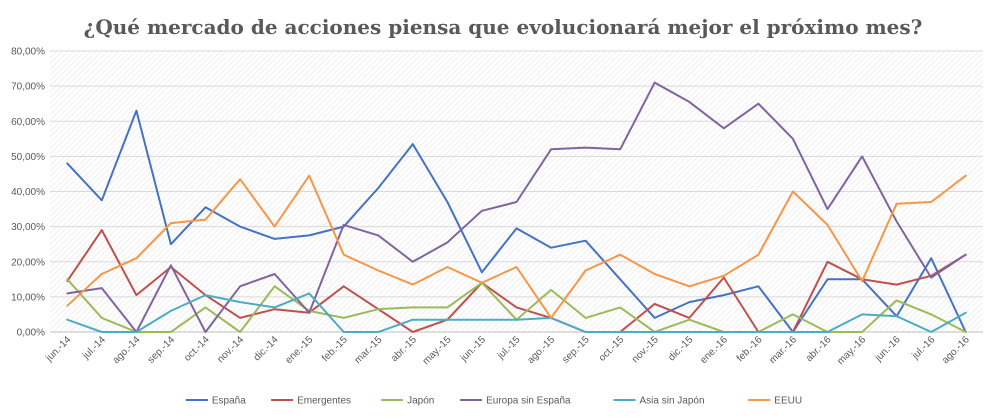 This screenshot has height=419, width=1007. What do you see at coordinates (28, 87) in the screenshot?
I see `y-tick-label: 70,00%` at bounding box center [28, 87].